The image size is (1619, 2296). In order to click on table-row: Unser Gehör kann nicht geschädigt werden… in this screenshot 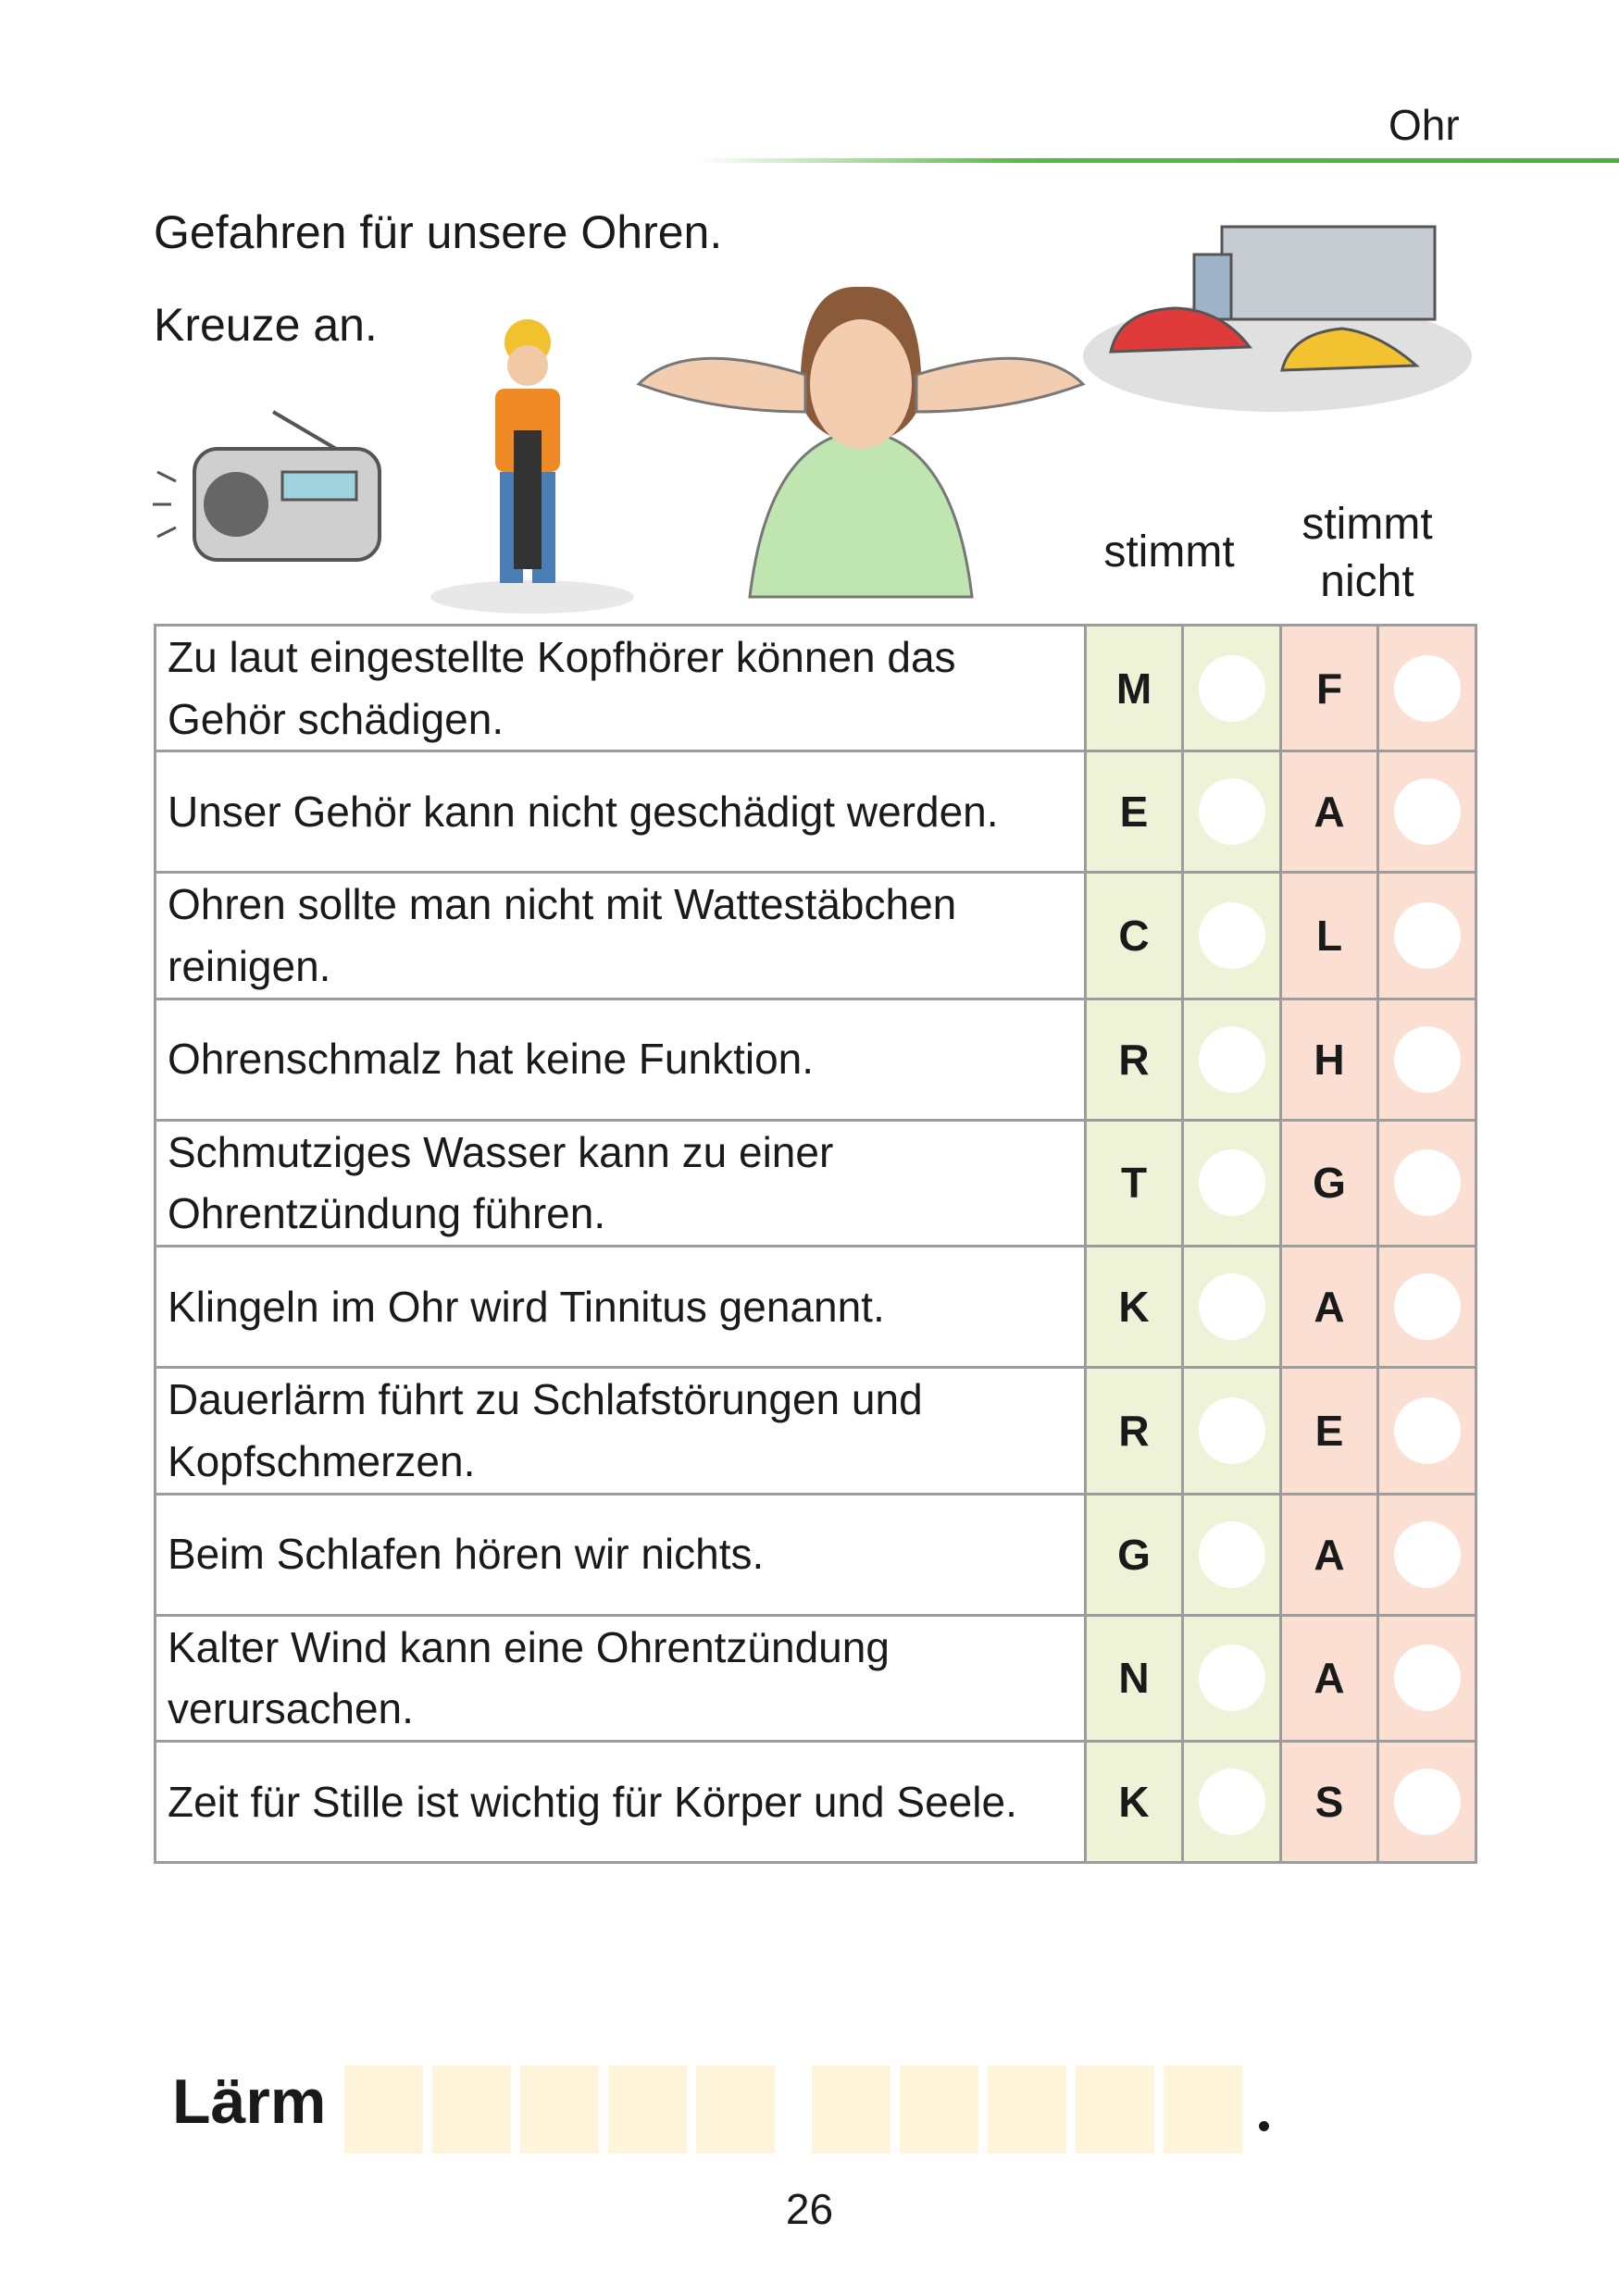, I will do `click(816, 813)`.